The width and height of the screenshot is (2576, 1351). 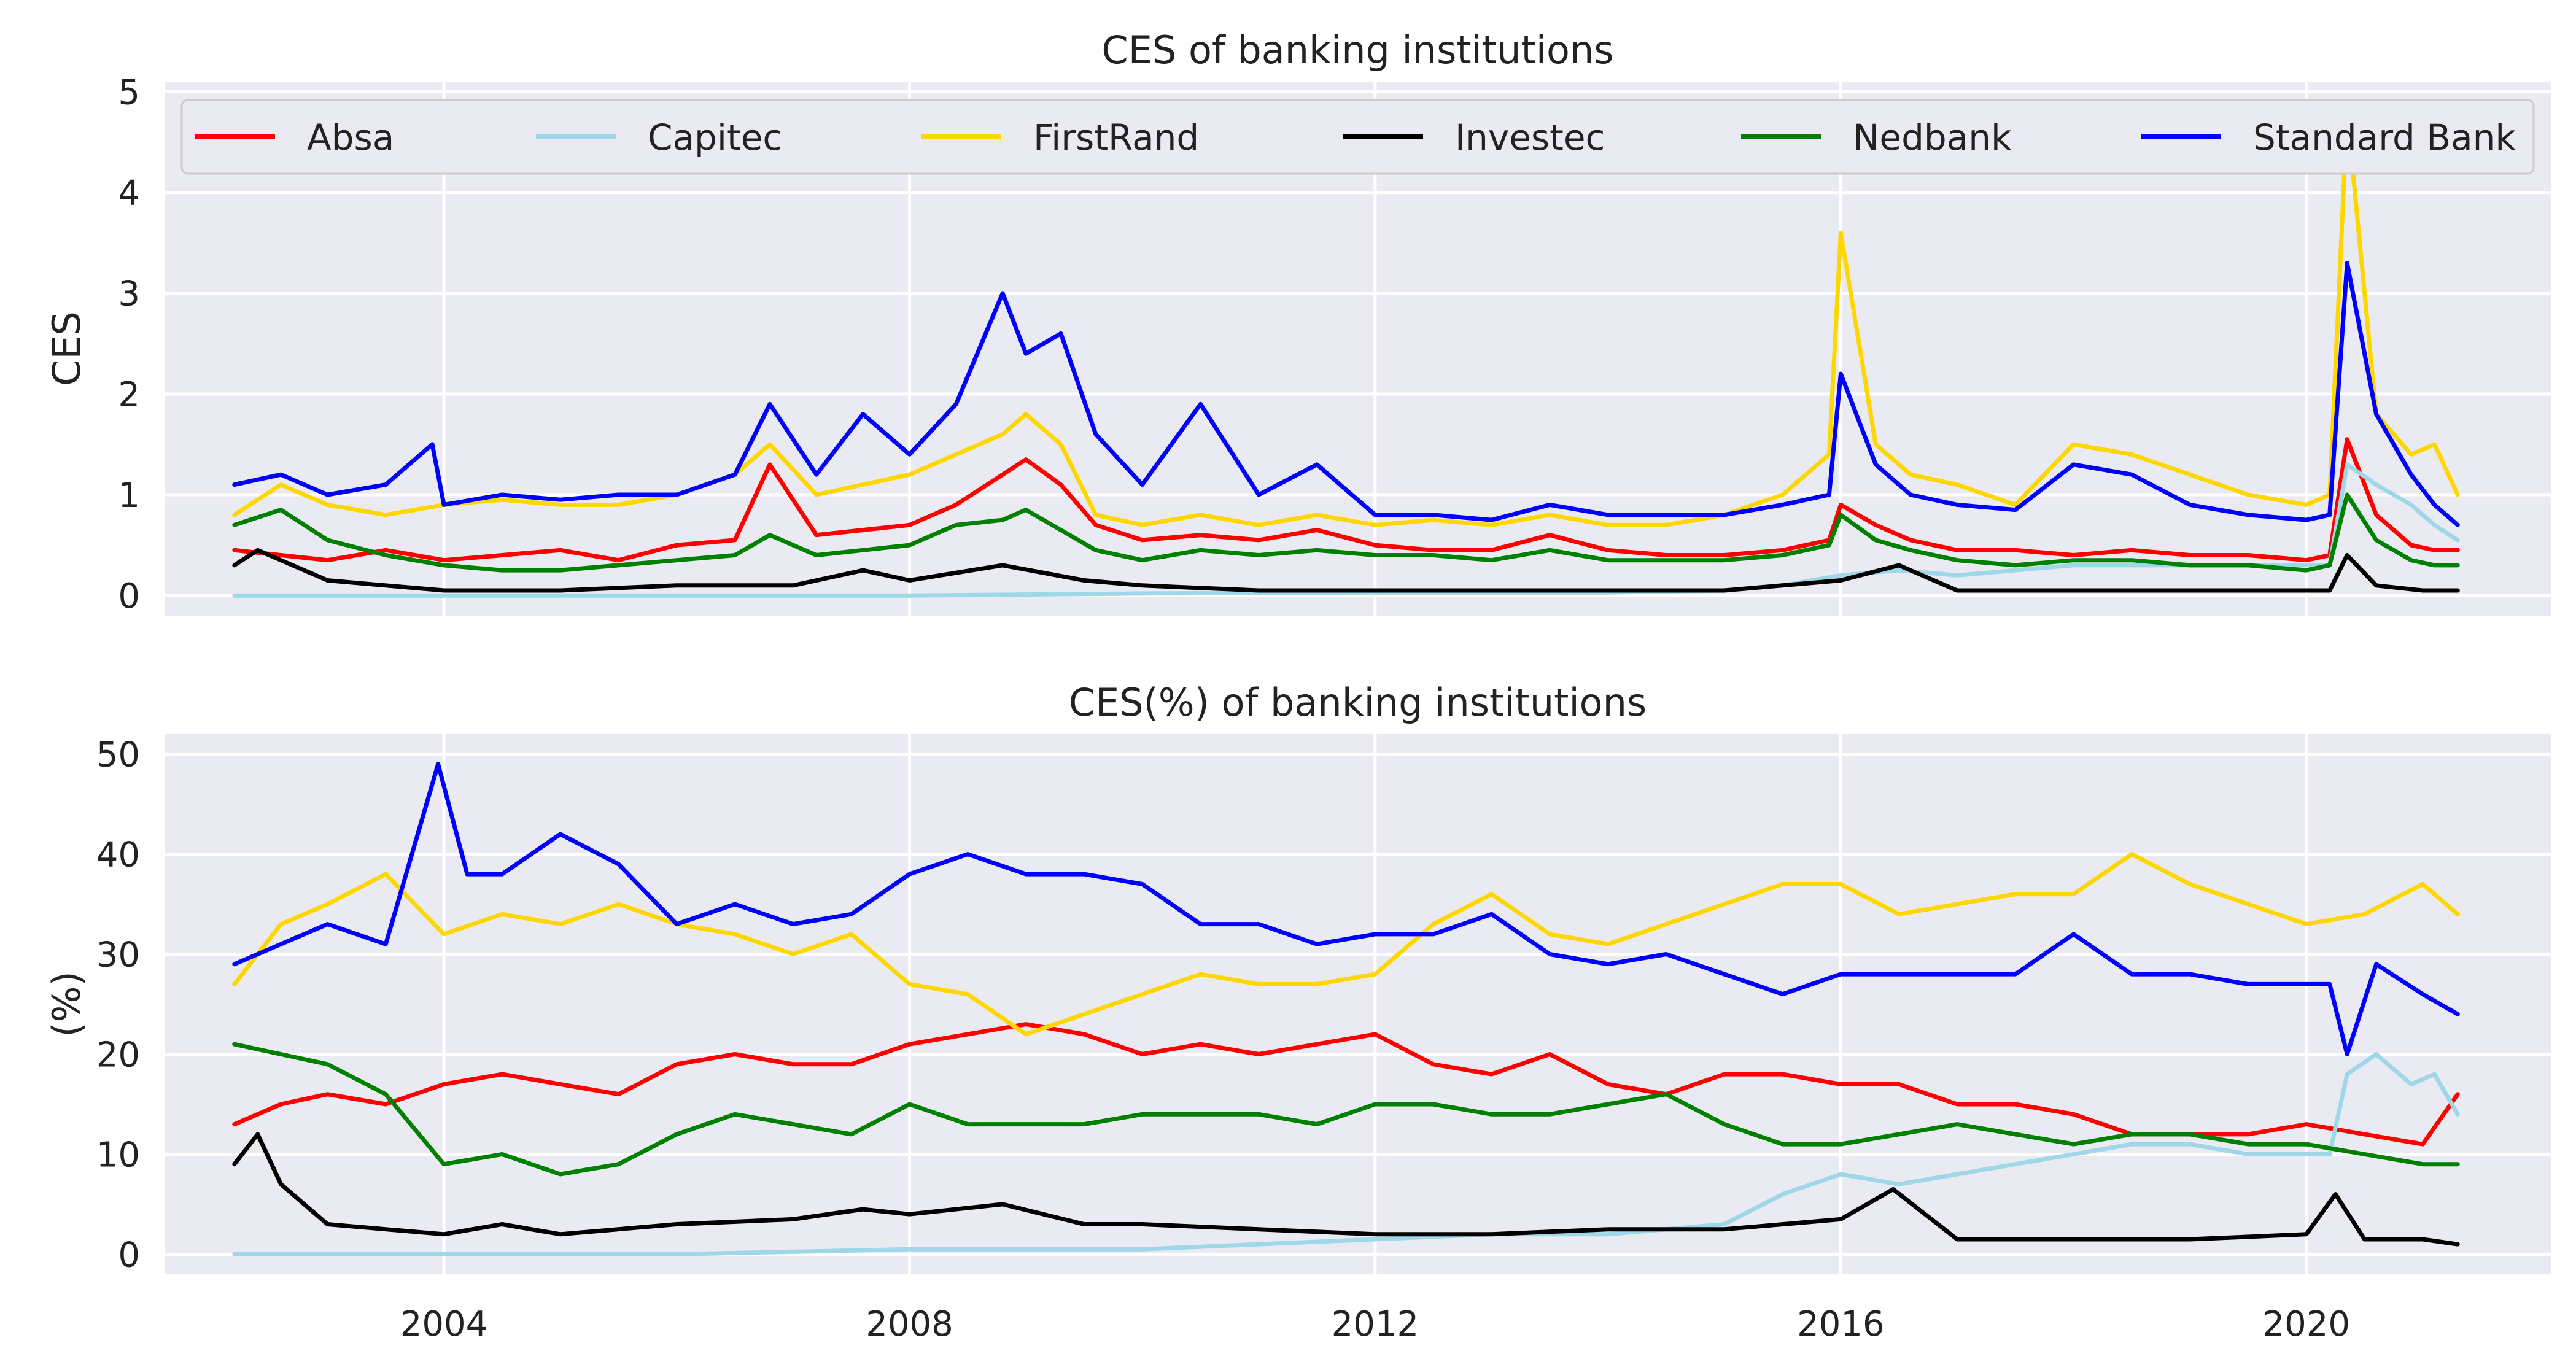 What do you see at coordinates (118, 755) in the screenshot?
I see `y-tick-label: 50` at bounding box center [118, 755].